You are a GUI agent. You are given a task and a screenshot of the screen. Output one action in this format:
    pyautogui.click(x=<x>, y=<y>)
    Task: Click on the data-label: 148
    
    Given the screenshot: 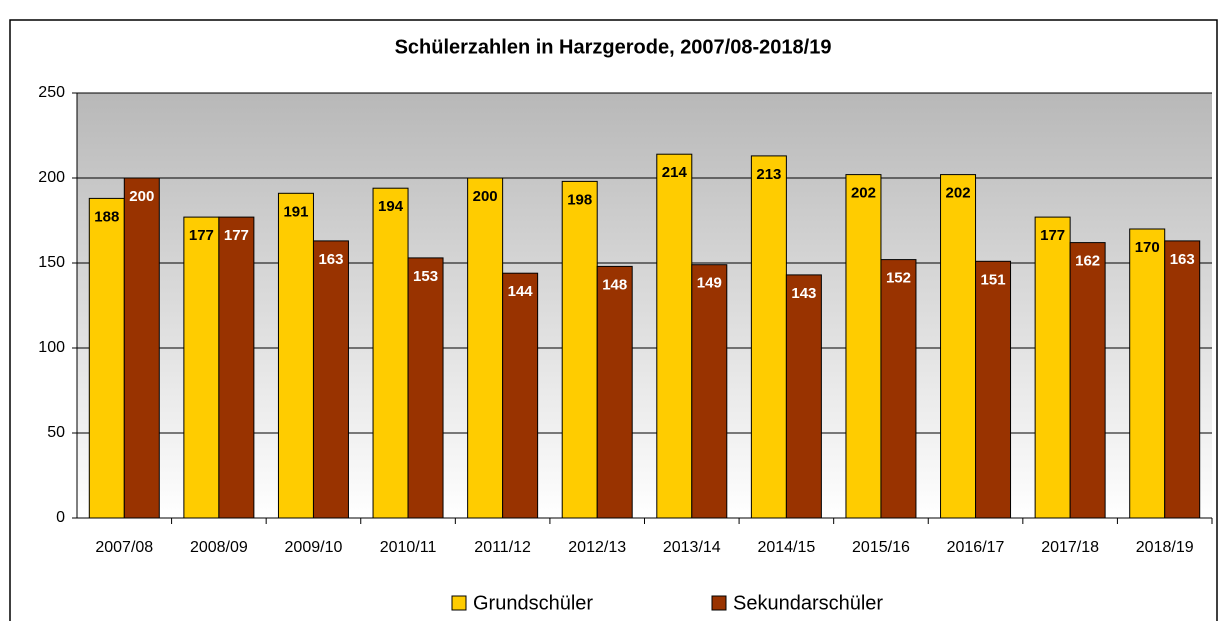 What is the action you would take?
    pyautogui.click(x=614, y=284)
    